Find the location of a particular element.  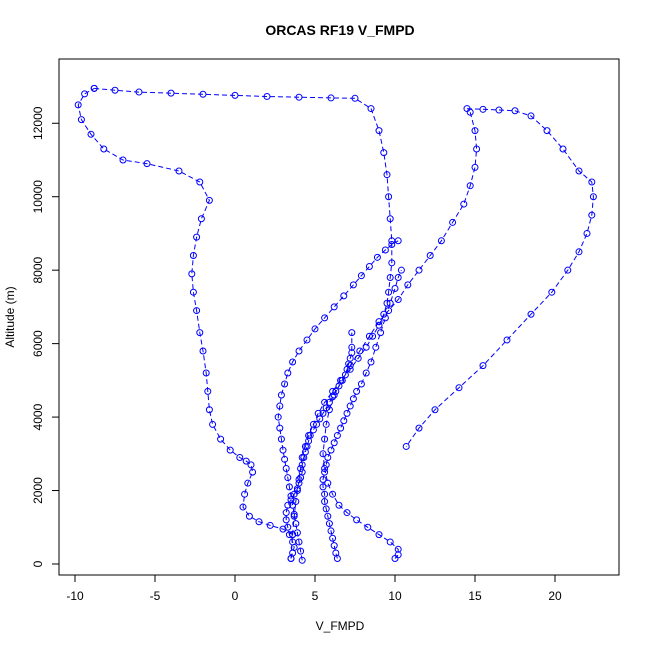

y-axis-label: Altitude (m) is located at coordinates (10, 316).